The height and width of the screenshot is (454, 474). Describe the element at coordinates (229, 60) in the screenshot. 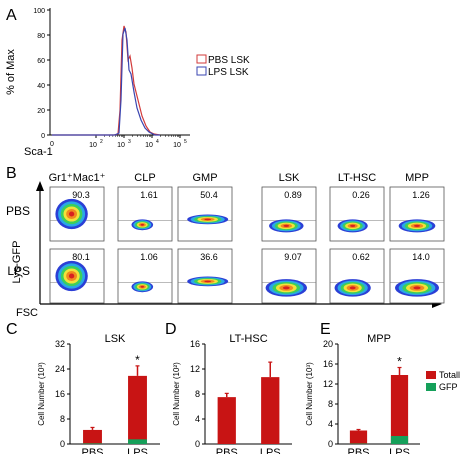

I see `legend-label-pbs: PBS LSK` at that location.